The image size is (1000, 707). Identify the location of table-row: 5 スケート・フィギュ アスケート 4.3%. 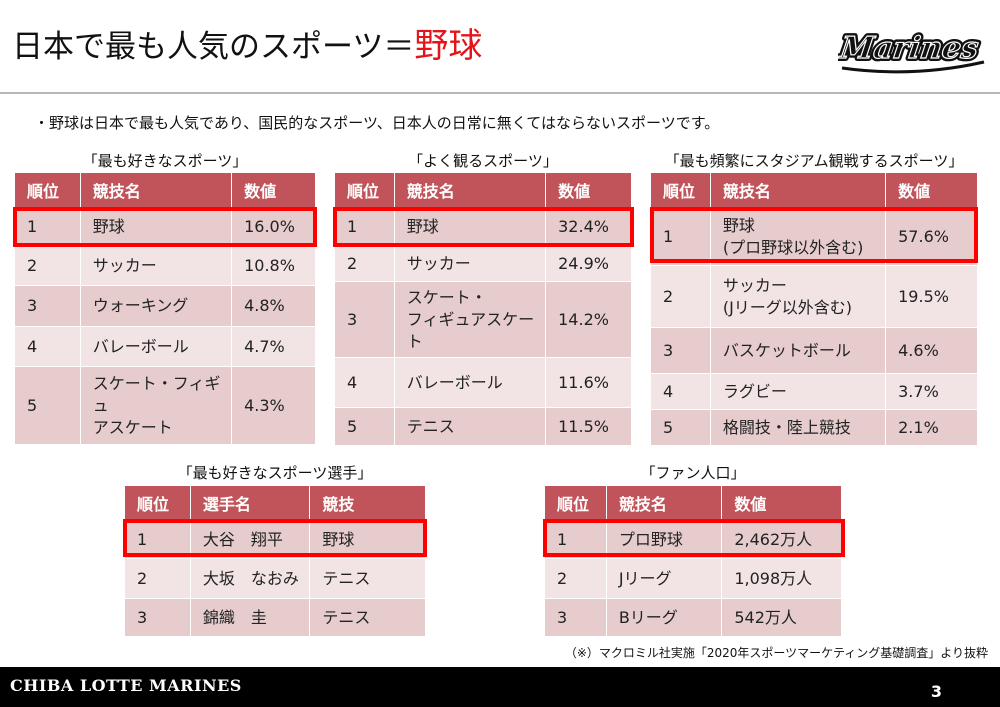
(165, 405).